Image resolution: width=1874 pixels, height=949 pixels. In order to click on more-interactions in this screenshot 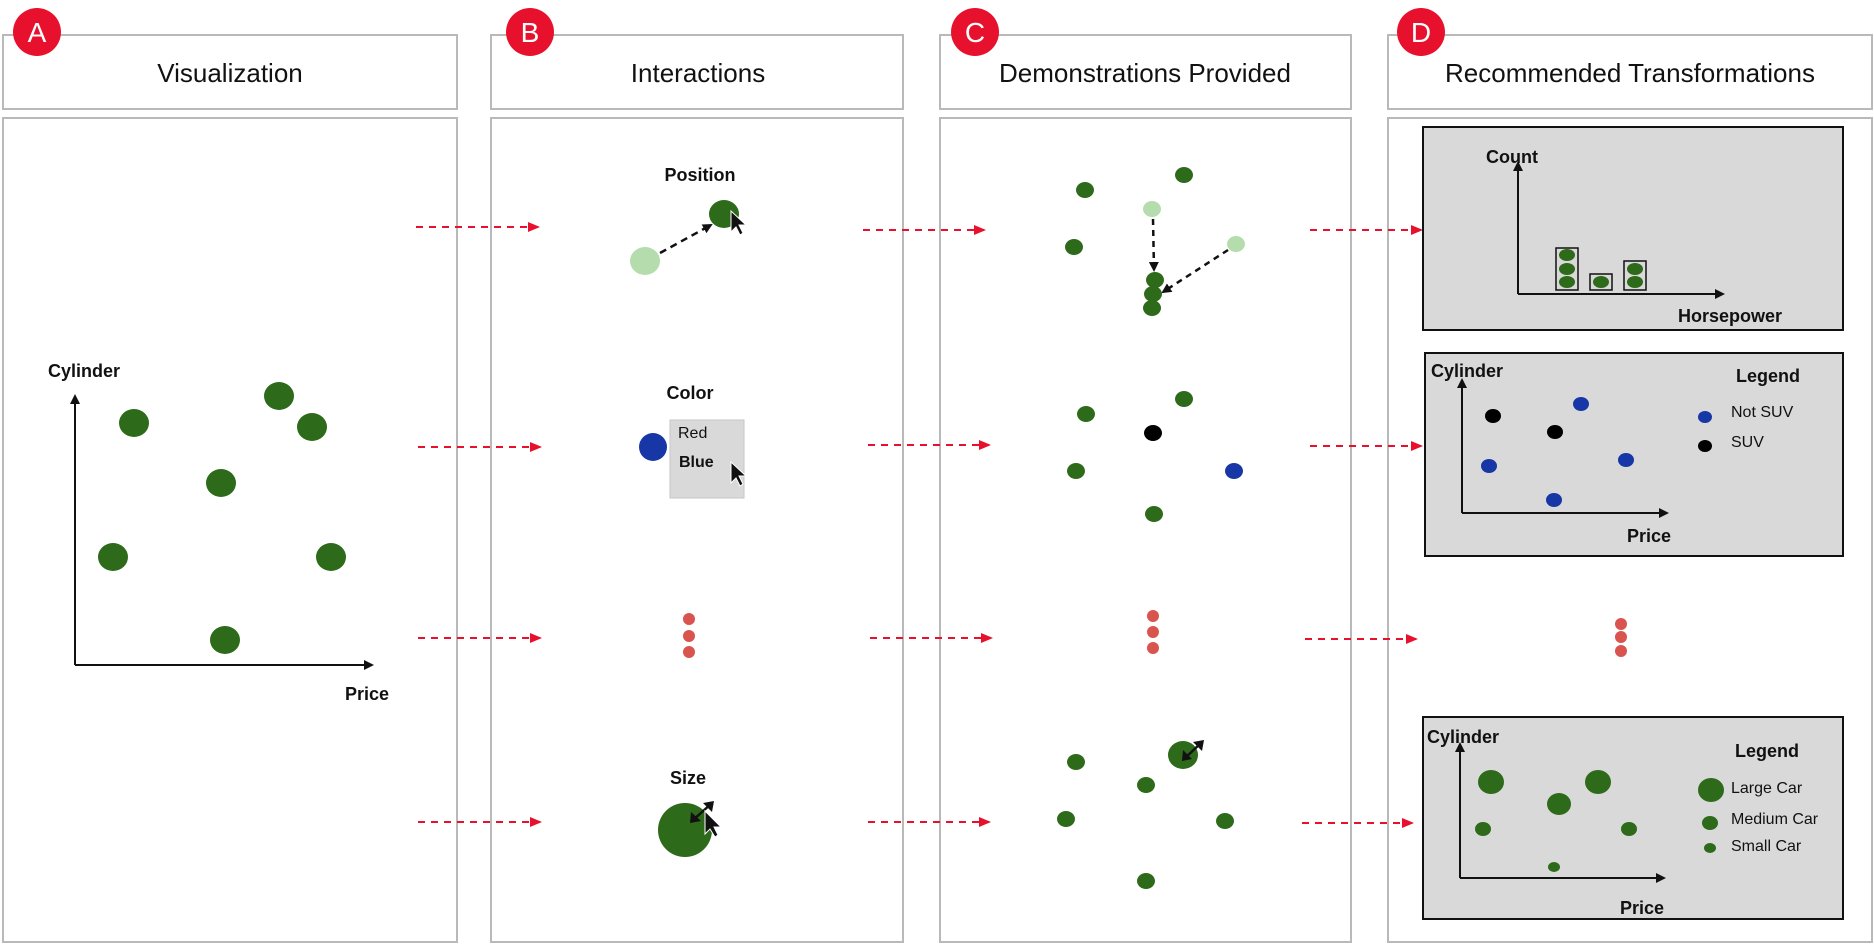, I will do `click(689, 635)`.